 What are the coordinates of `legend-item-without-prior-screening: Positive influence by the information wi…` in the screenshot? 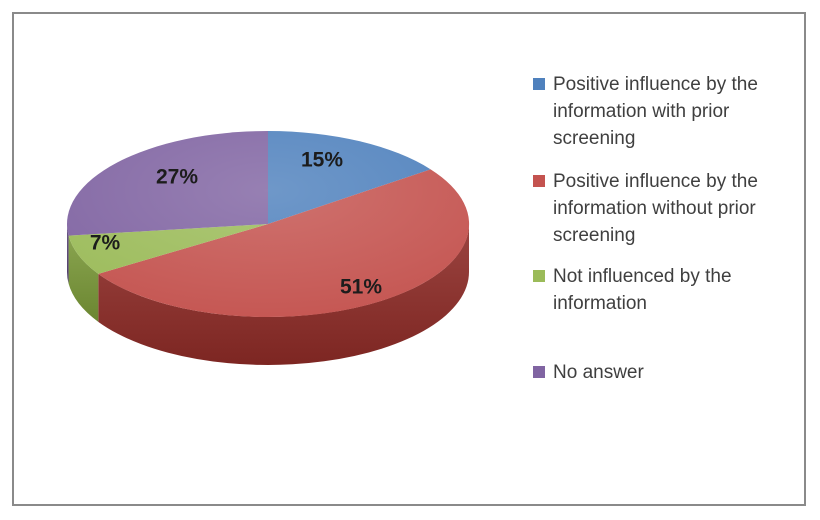 It's located at (659, 208).